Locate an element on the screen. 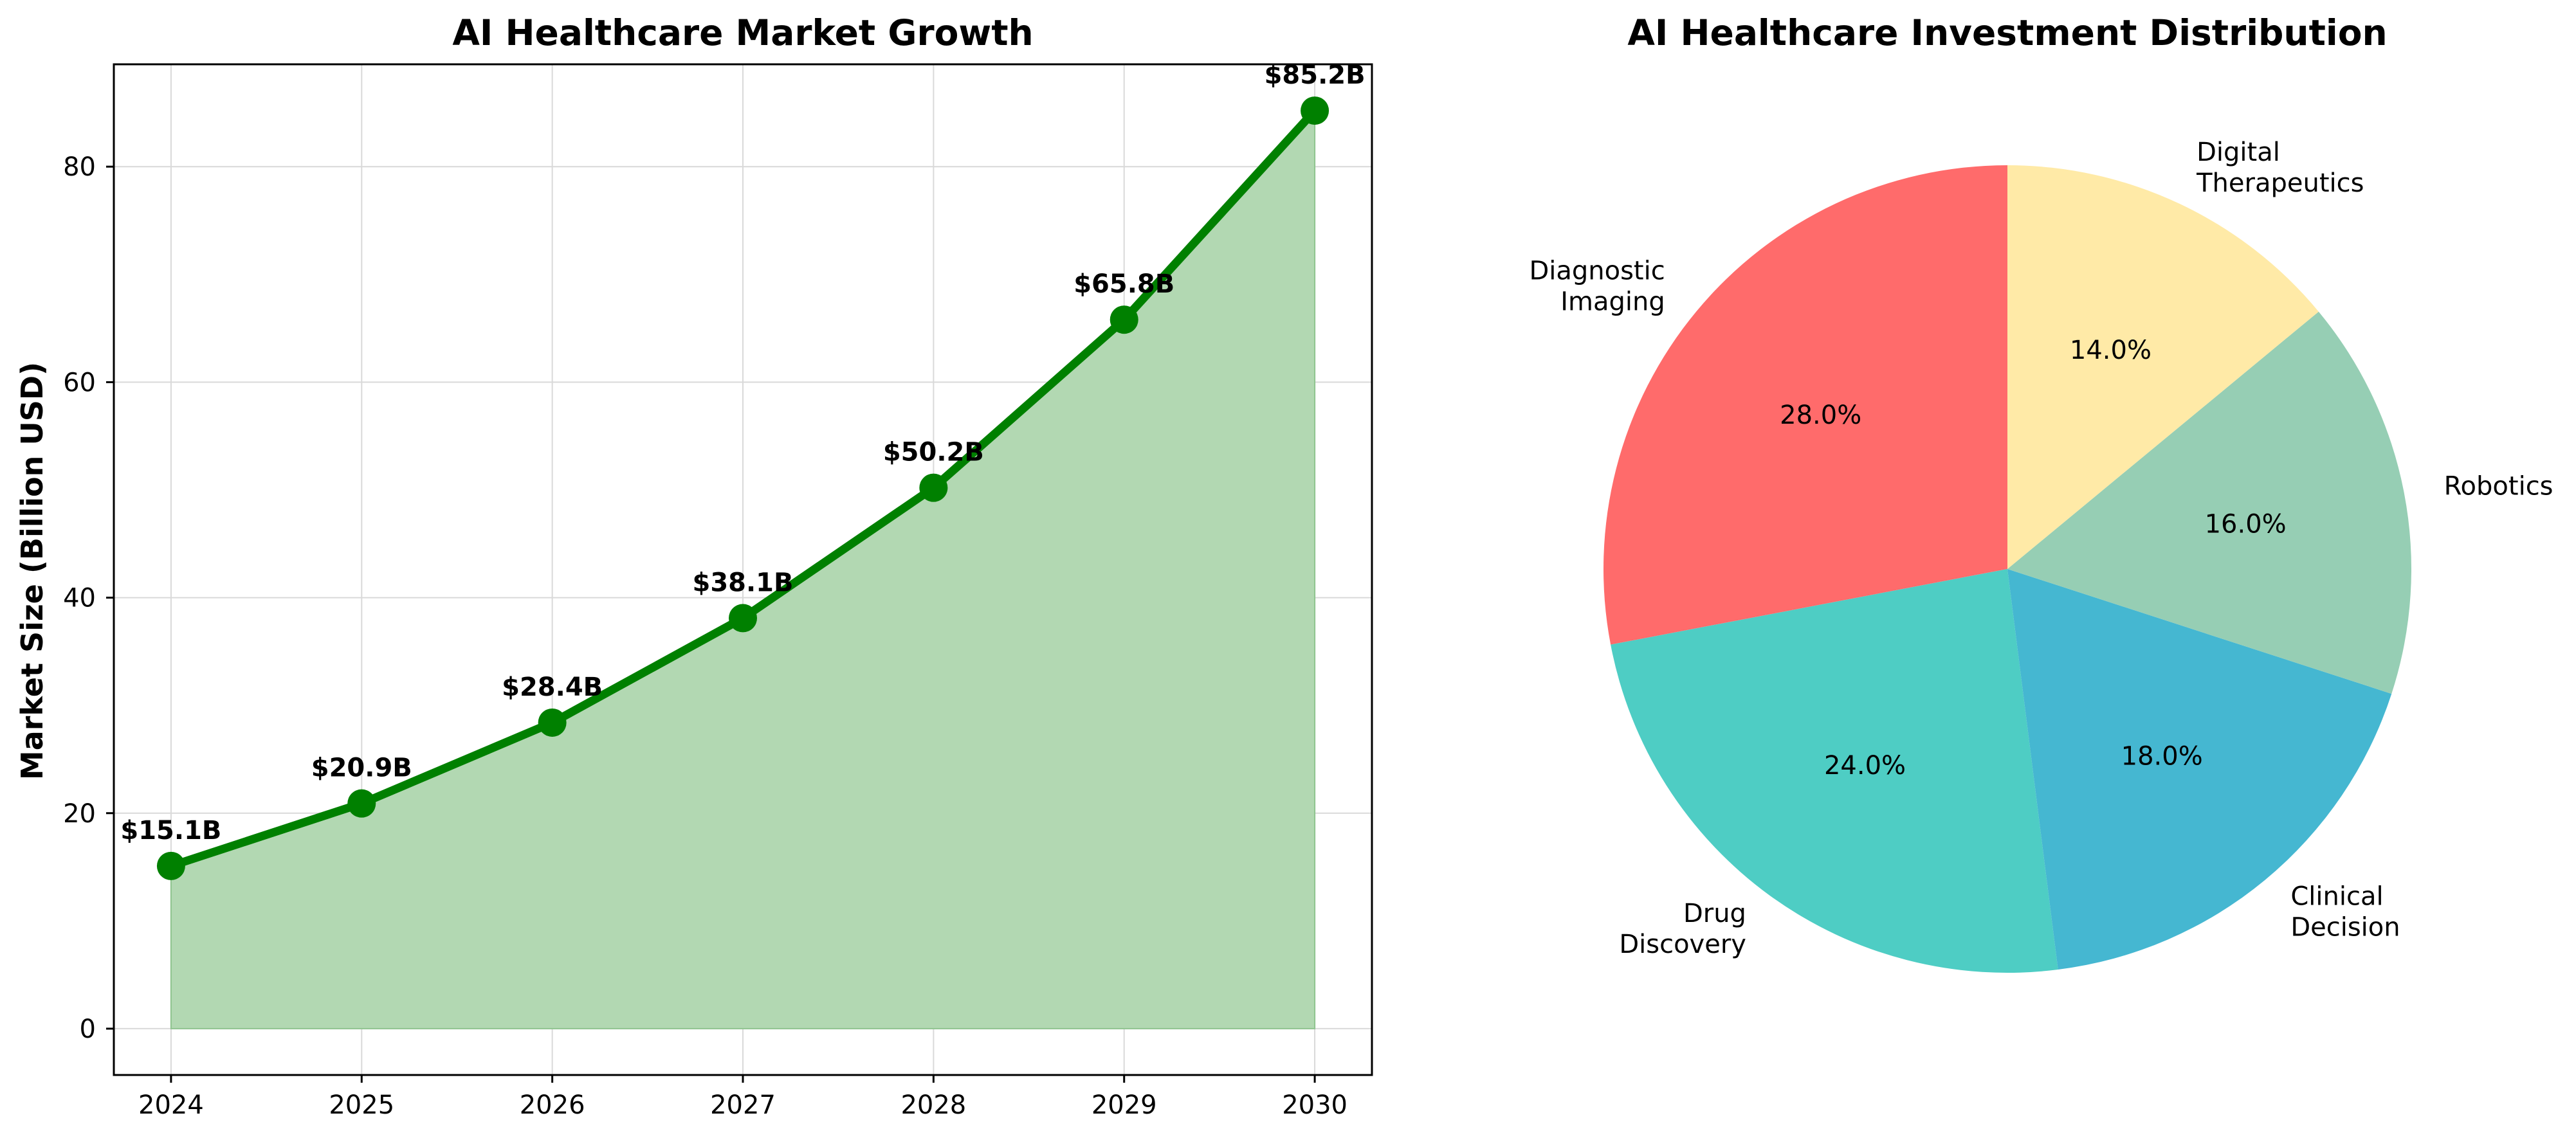 The height and width of the screenshot is (1138, 2576). y-tick-label: 40 is located at coordinates (79, 598).